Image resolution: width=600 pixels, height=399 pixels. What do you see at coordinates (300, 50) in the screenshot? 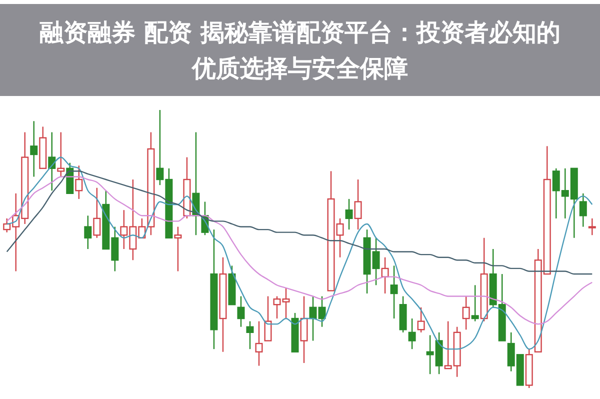
I see `chart-title: 融资融券 配资 揭秘靠谱配资平台：投资者必知的优质选择与安全保障` at bounding box center [300, 50].